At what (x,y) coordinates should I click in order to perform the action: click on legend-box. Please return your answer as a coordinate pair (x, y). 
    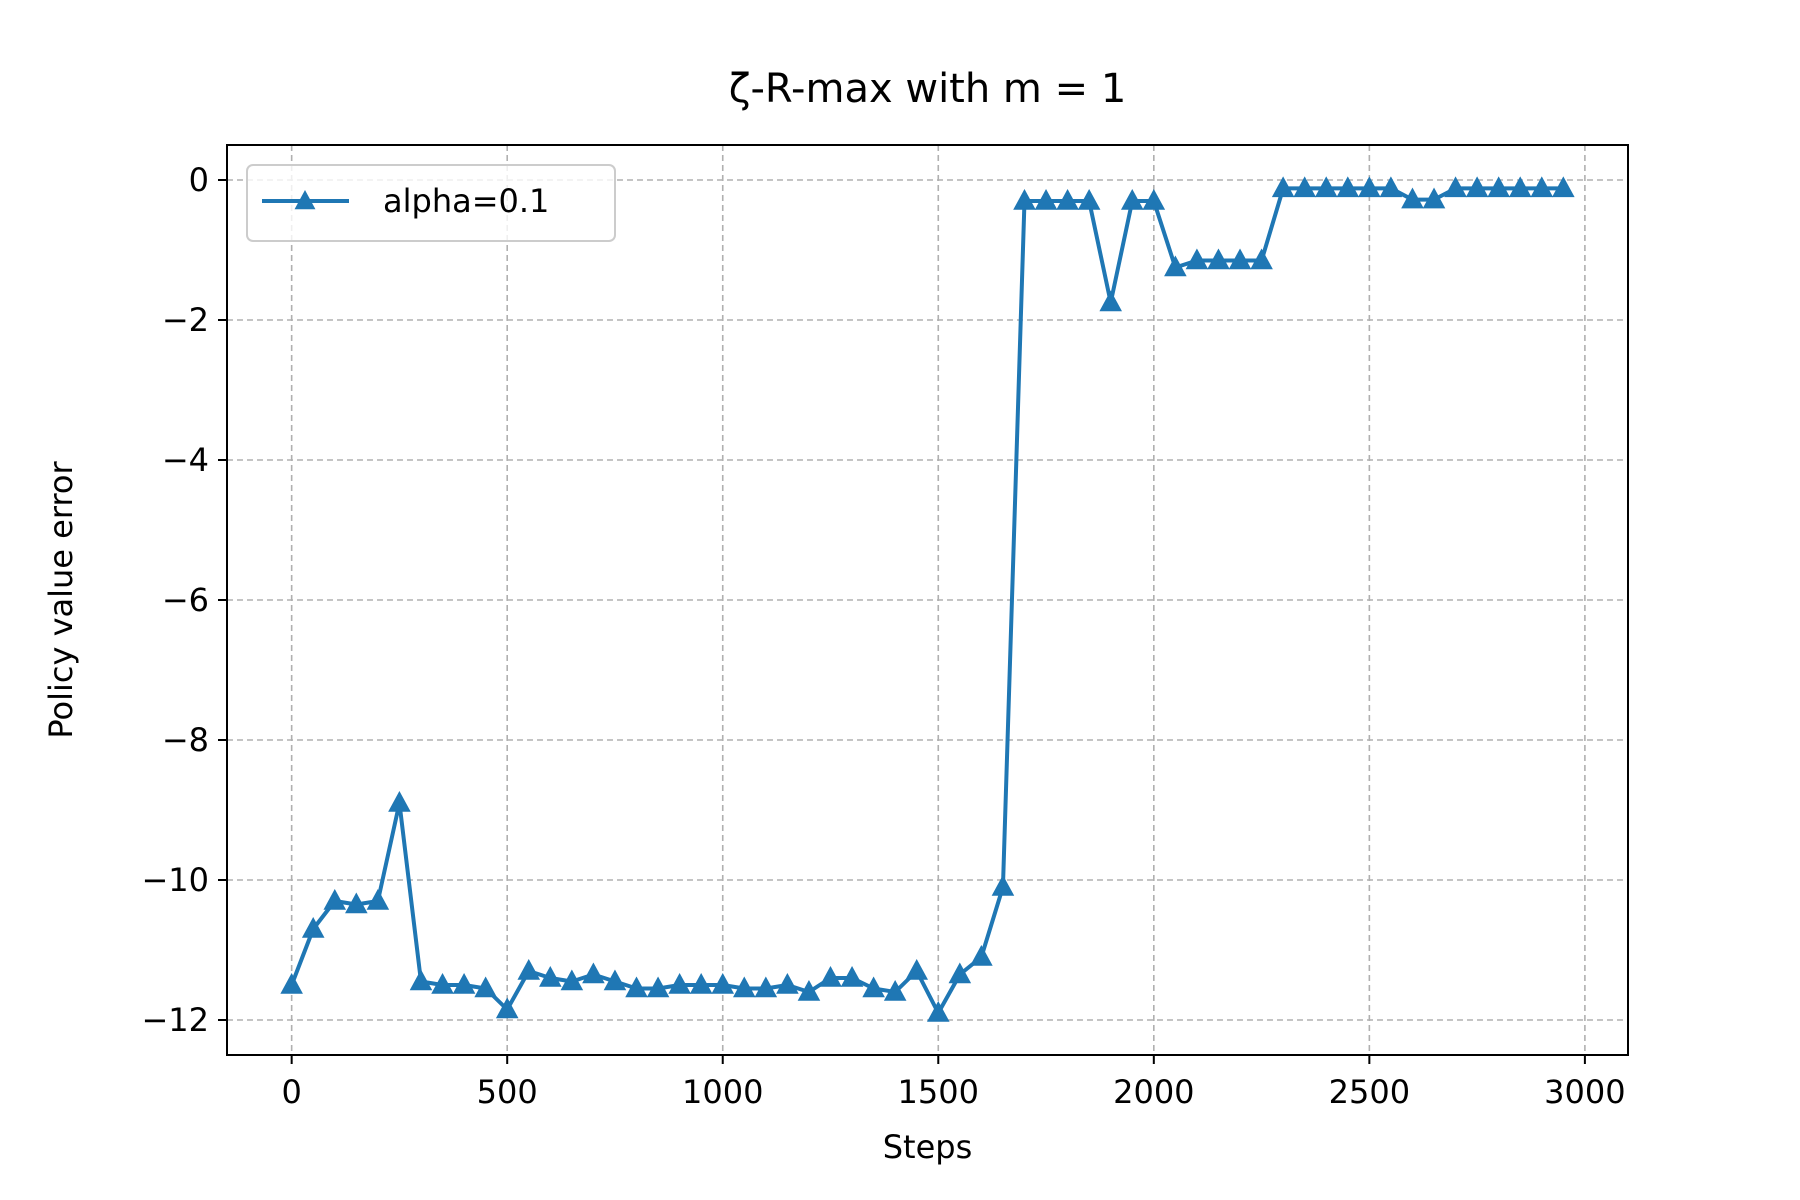
    Looking at the image, I should click on (431, 203).